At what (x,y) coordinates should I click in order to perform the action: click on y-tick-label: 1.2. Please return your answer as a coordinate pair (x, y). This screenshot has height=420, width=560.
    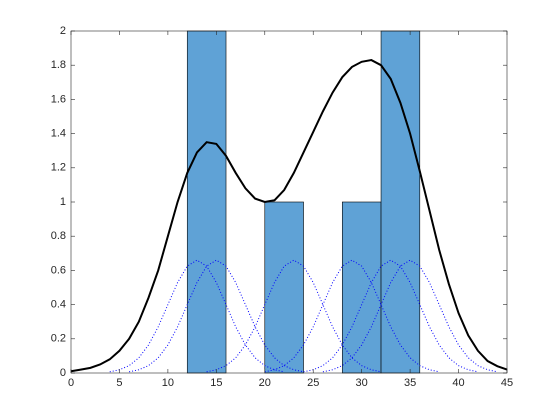
    Looking at the image, I should click on (58, 168).